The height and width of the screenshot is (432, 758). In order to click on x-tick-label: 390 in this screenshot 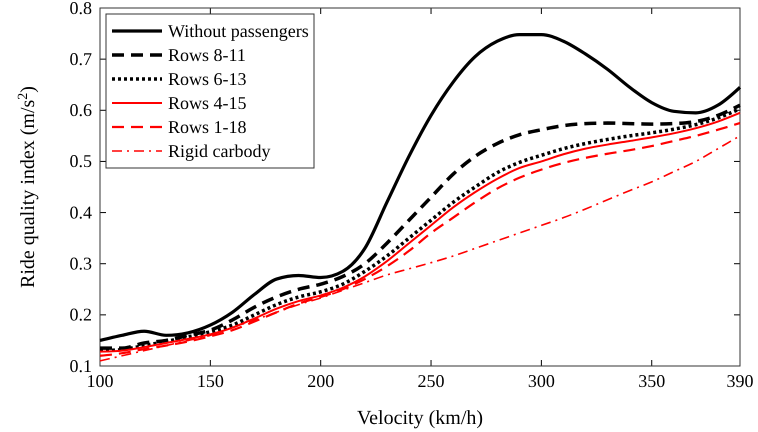, I will do `click(740, 380)`.